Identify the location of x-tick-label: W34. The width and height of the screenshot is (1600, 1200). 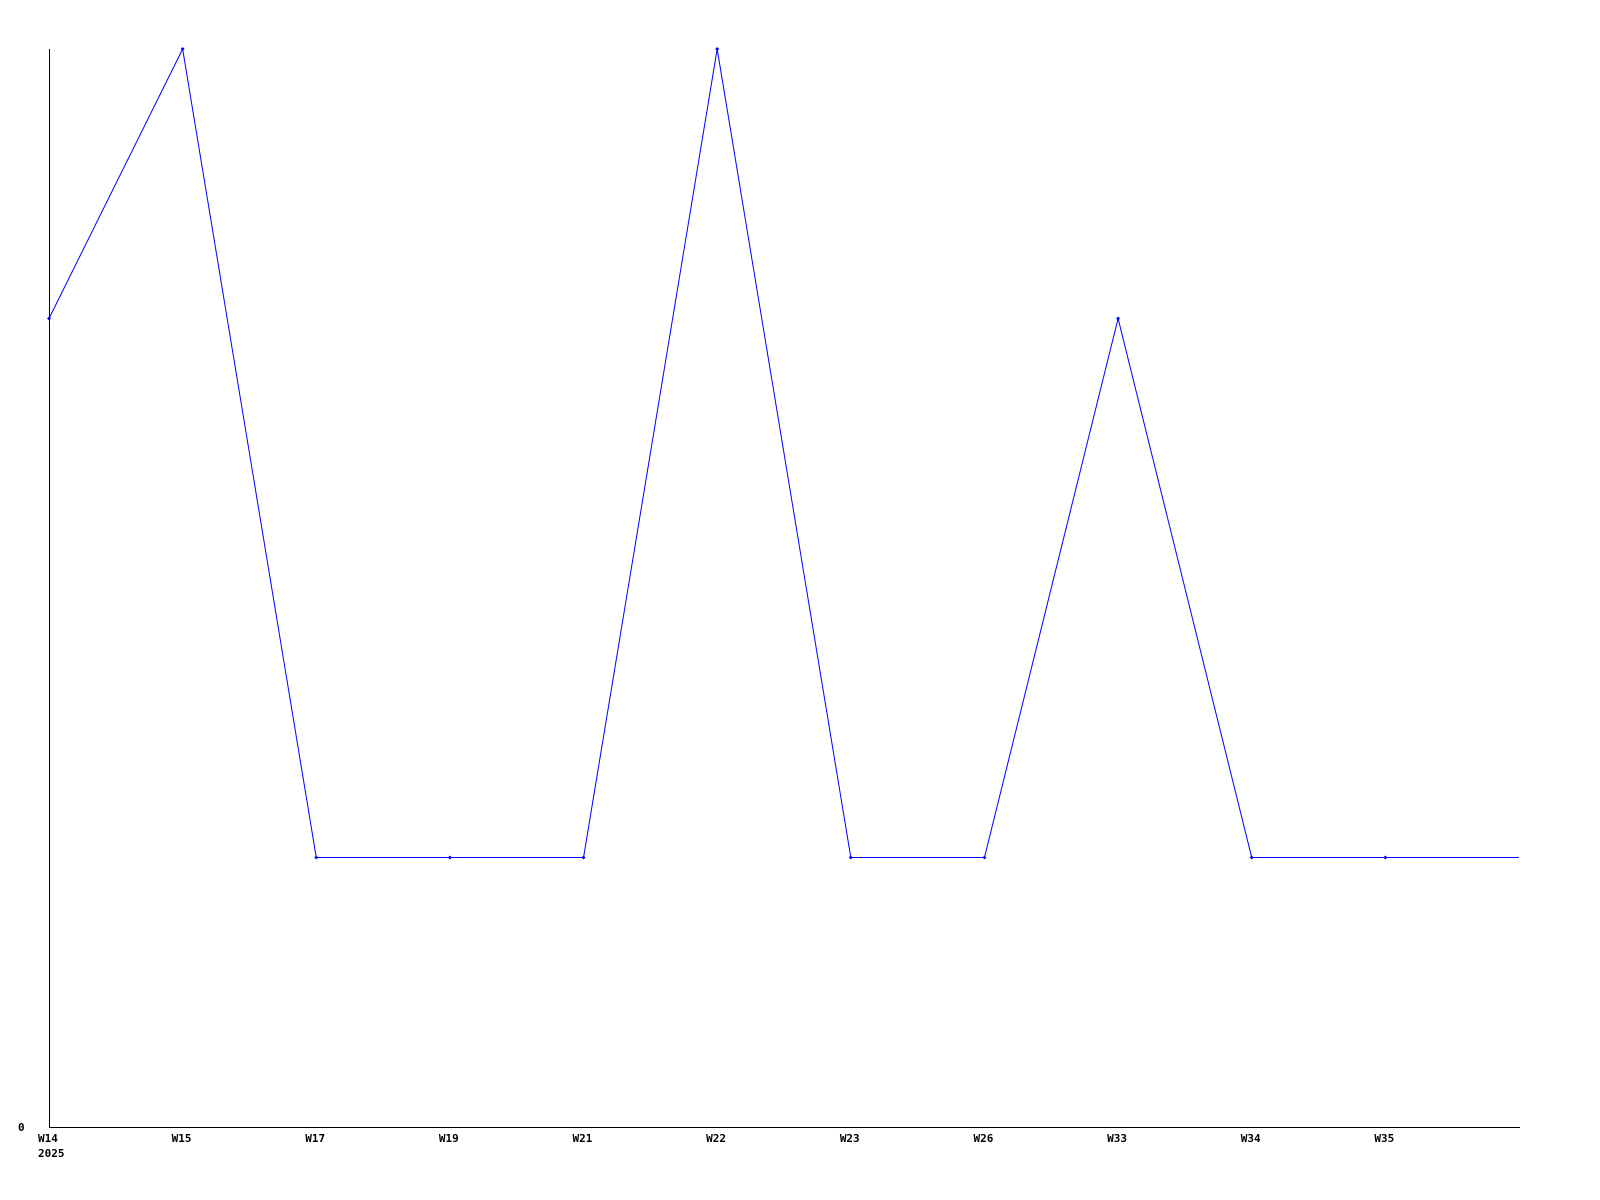
(1251, 1138).